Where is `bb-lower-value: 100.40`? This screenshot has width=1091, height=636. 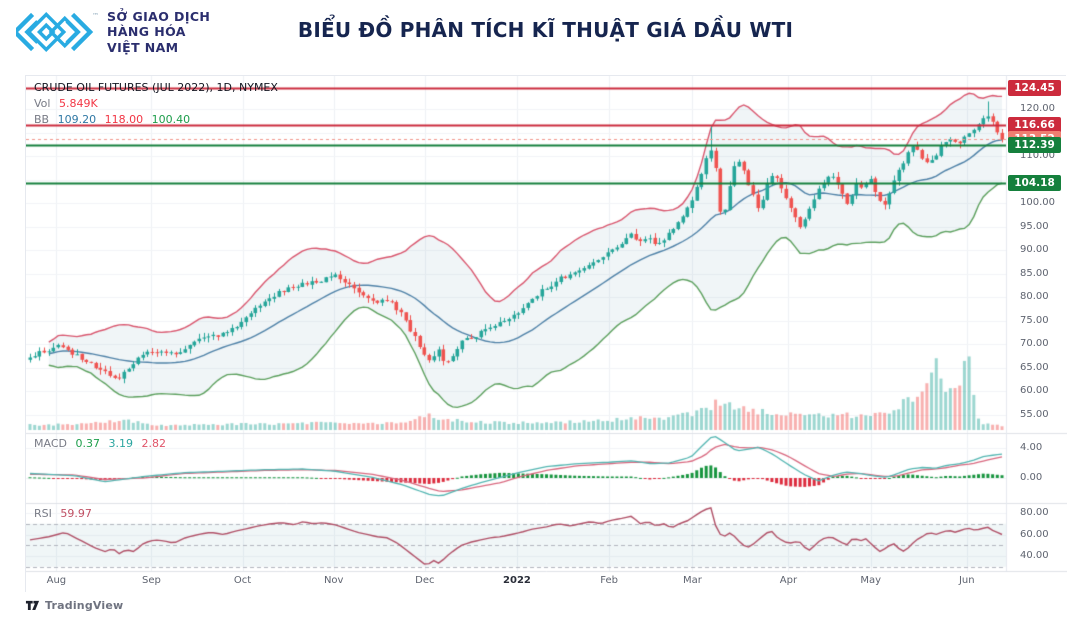 bb-lower-value: 100.40 is located at coordinates (171, 119).